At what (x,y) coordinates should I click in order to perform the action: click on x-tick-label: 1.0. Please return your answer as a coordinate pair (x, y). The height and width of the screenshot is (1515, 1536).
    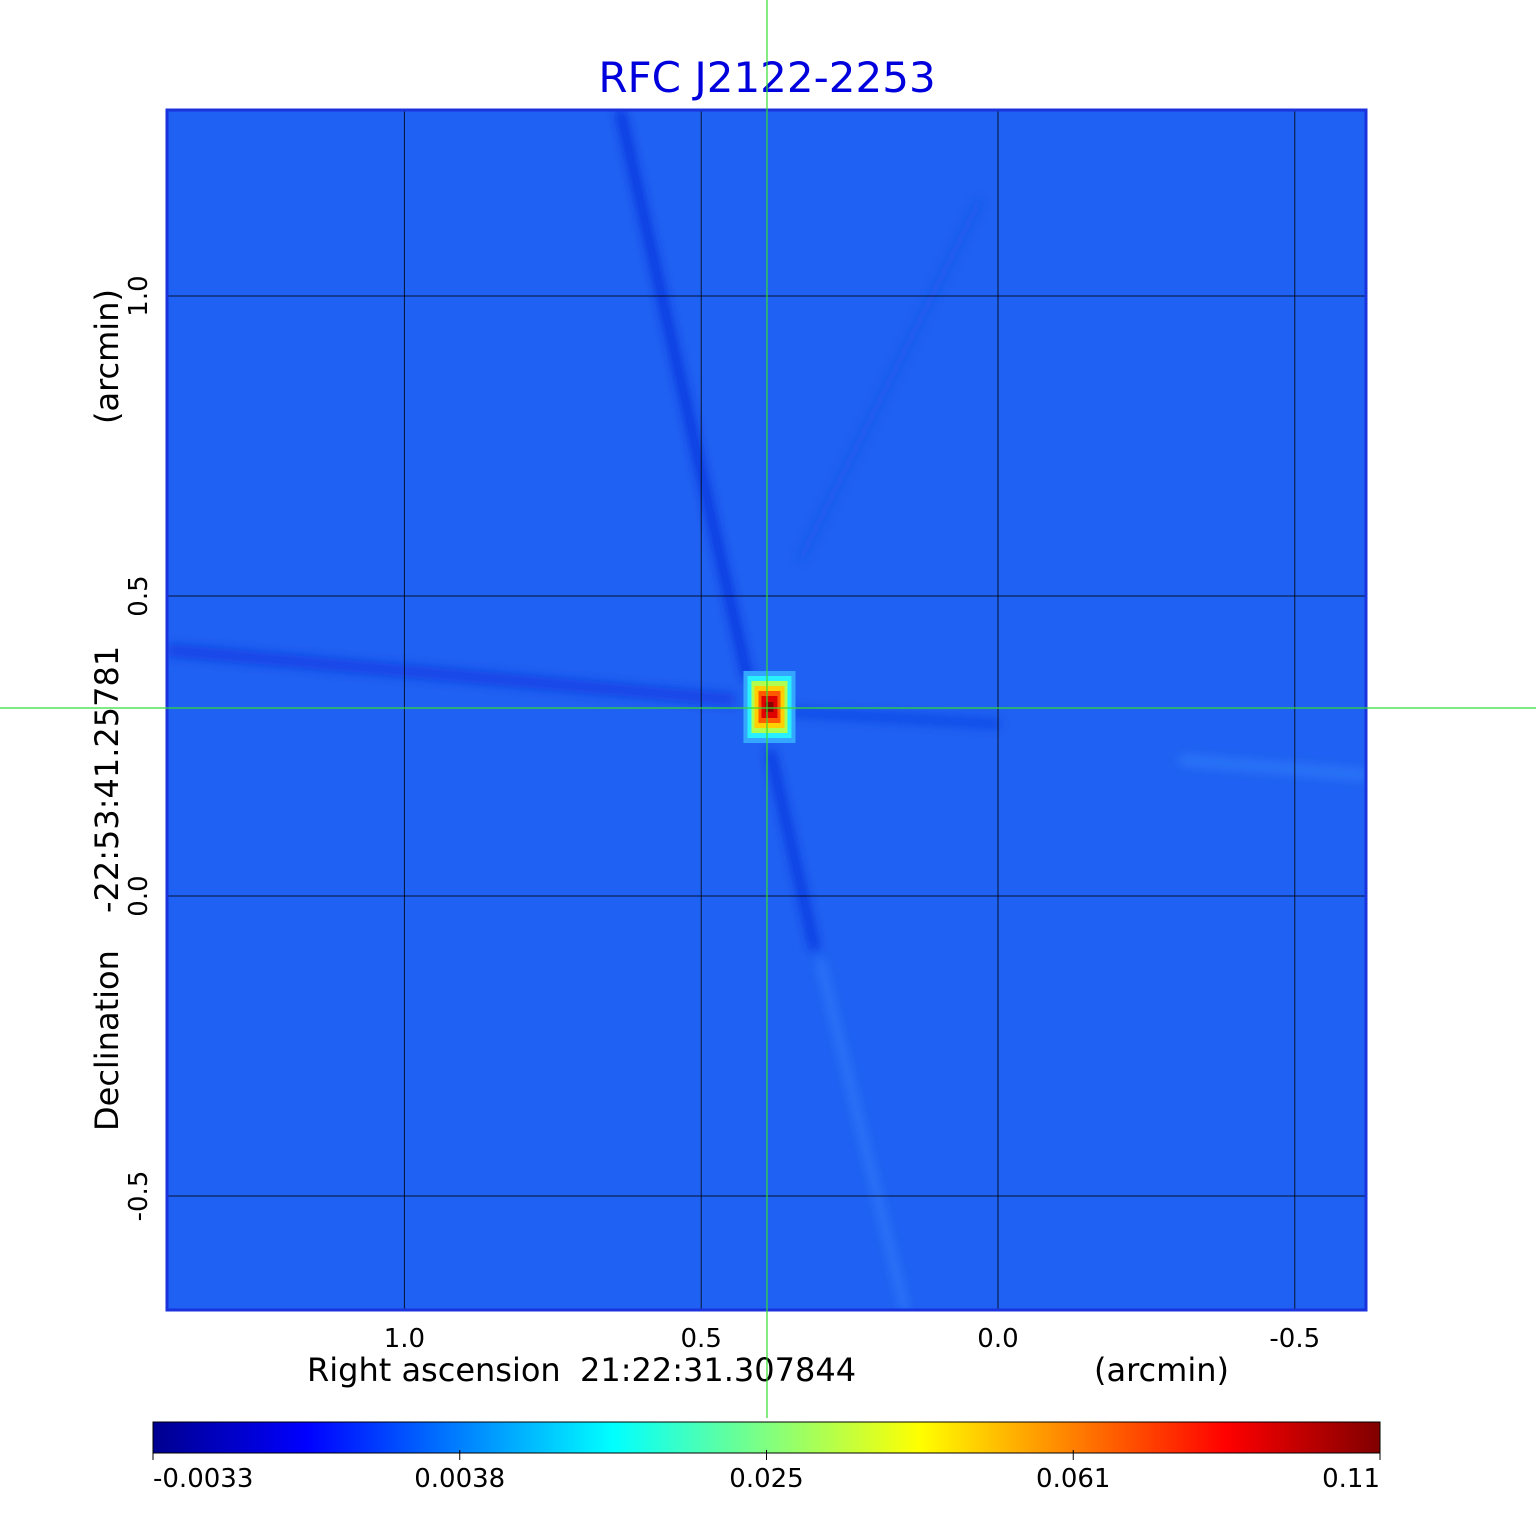
    Looking at the image, I should click on (404, 1339).